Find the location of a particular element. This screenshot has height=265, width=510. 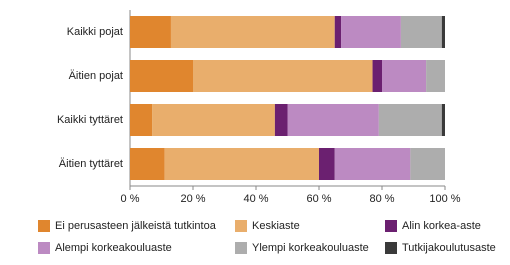

legend-label: Ei perusasteen jälkeistä tutkintoa is located at coordinates (136, 226).